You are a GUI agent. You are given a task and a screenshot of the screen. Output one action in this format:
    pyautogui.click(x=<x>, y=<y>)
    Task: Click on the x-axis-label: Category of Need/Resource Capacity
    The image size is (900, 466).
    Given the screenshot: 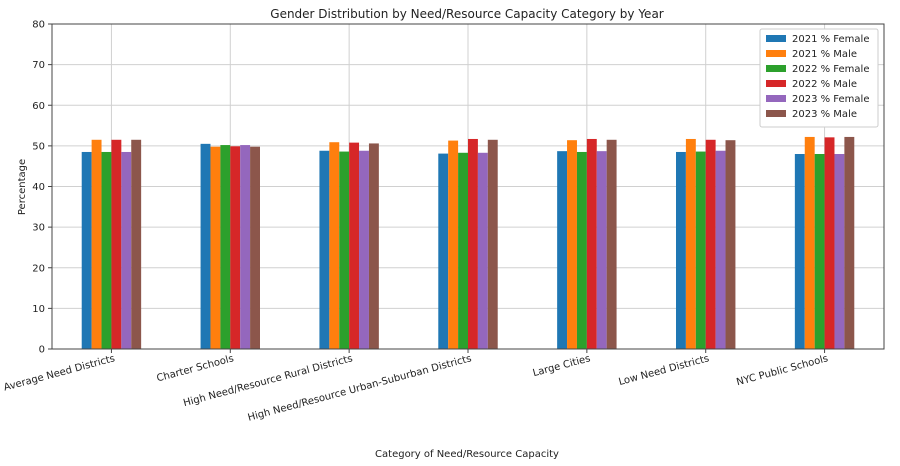 What is the action you would take?
    pyautogui.click(x=467, y=454)
    